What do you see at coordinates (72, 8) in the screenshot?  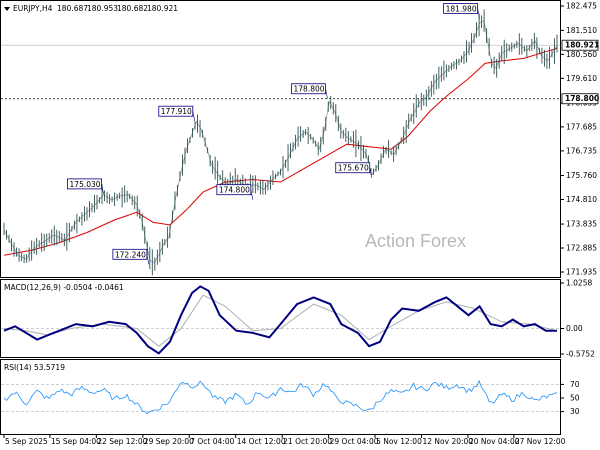 I see `ohlc-open: 180.687` at bounding box center [72, 8].